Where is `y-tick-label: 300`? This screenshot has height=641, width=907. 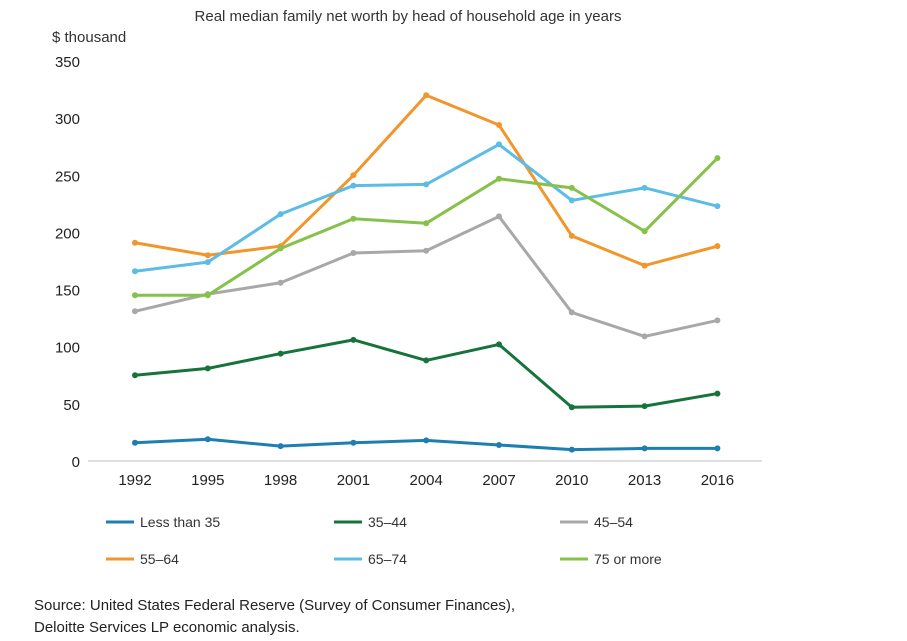 y-tick-label: 300 is located at coordinates (67, 119).